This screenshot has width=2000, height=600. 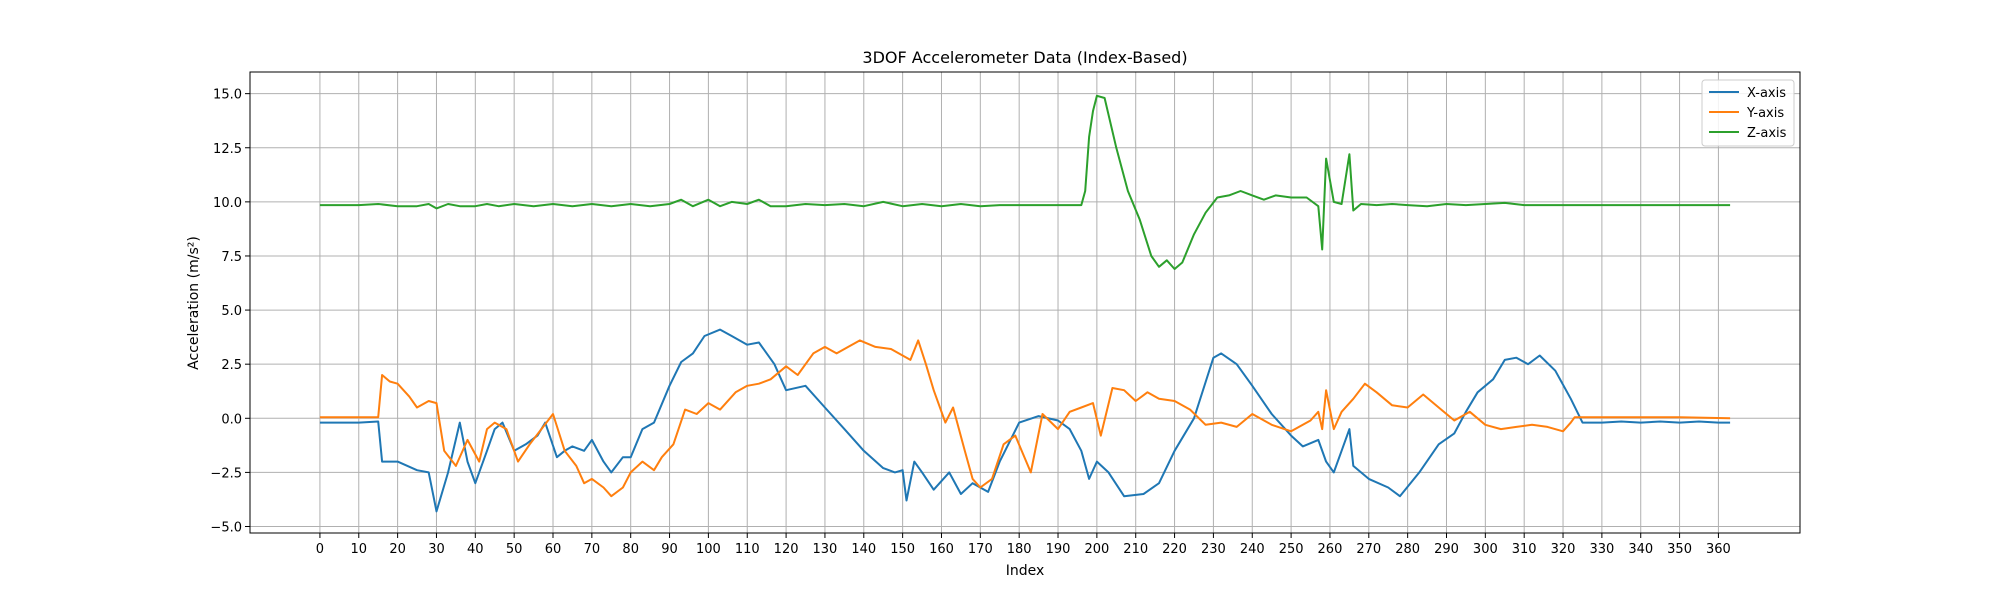 What do you see at coordinates (825, 549) in the screenshot?
I see `x-tick-label: 130` at bounding box center [825, 549].